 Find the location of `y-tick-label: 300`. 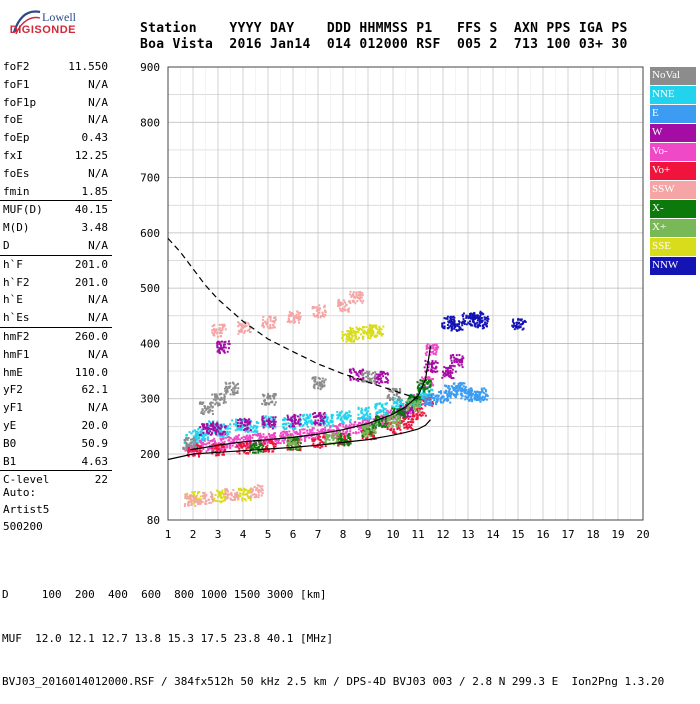

y-tick-label: 300 is located at coordinates (150, 399).